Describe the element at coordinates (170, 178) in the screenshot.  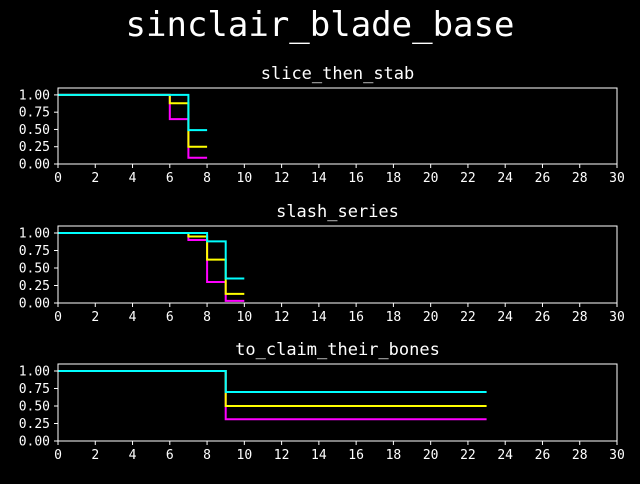
I see `chart-1-xtick-label: 6` at that location.